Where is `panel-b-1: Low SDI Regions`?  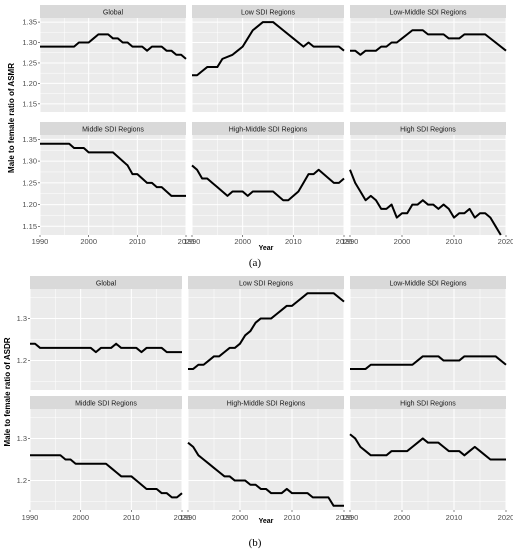 panel-b-1: Low SDI Regions is located at coordinates (266, 333).